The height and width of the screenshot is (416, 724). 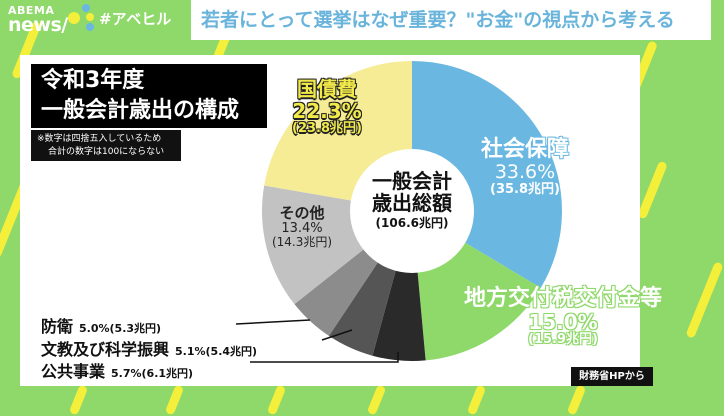 What do you see at coordinates (563, 322) in the screenshot?
I see `label-percent: 15.0%` at bounding box center [563, 322].